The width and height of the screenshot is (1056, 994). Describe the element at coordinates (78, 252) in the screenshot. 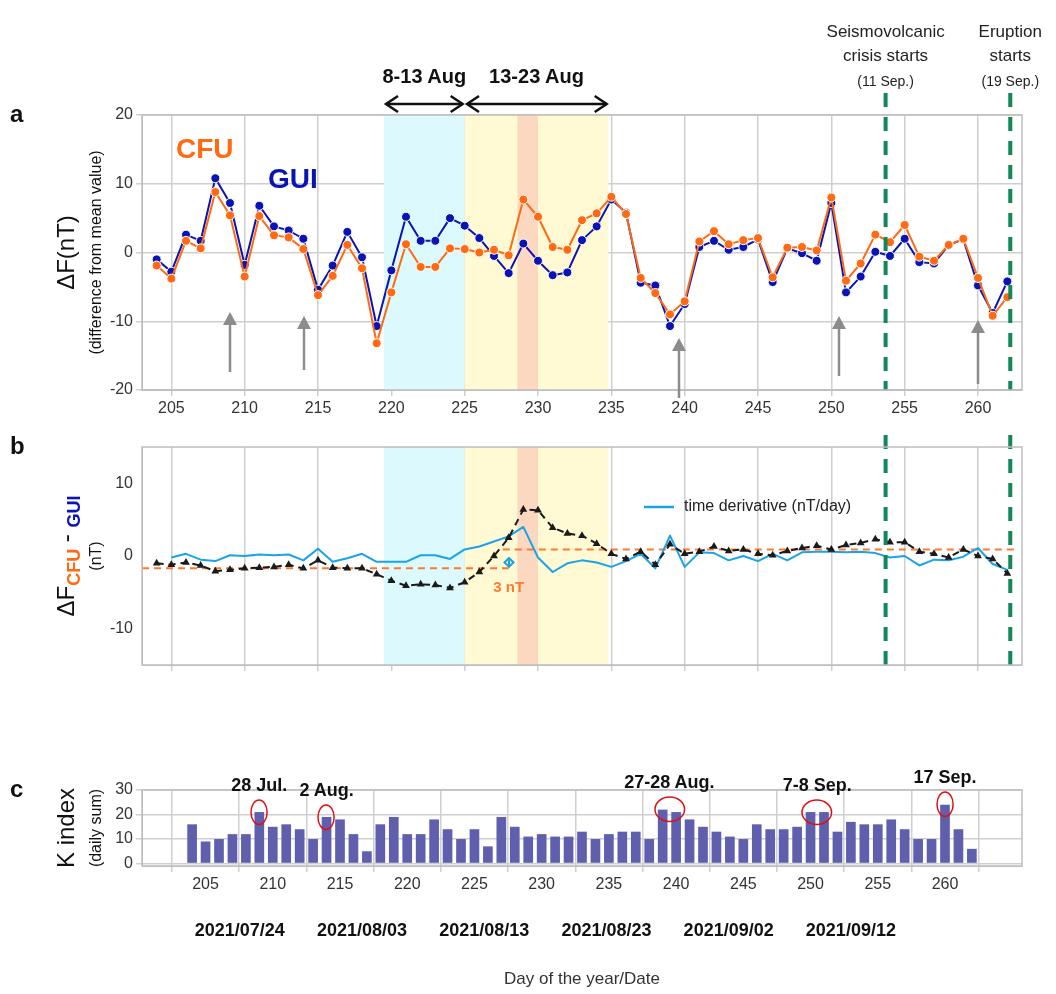

I see `y-axis-title: ΔF(nT) (difference from mean value)` at that location.